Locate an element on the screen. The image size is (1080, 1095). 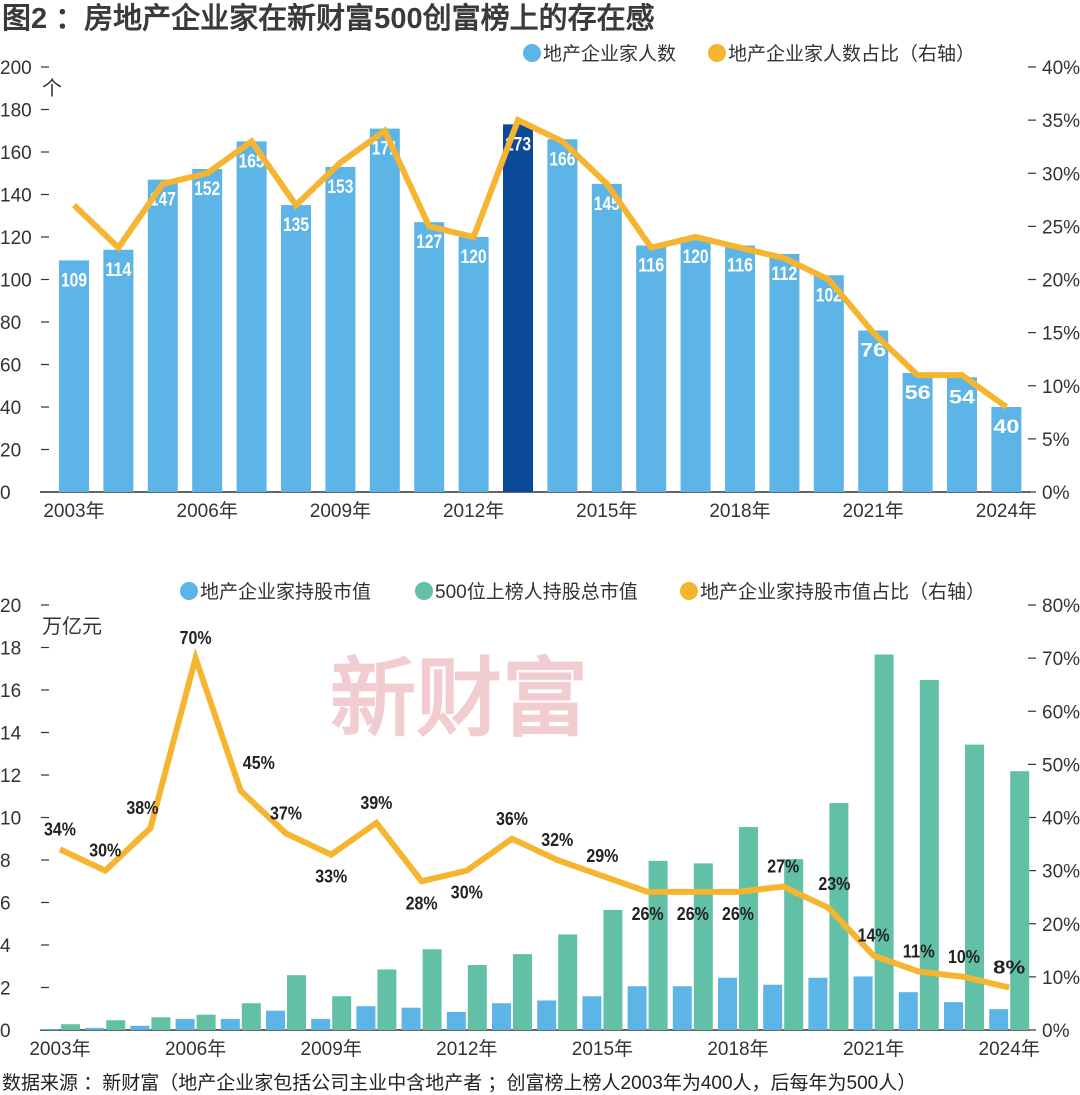
y-tick-label: 20 is located at coordinates (10, 606).